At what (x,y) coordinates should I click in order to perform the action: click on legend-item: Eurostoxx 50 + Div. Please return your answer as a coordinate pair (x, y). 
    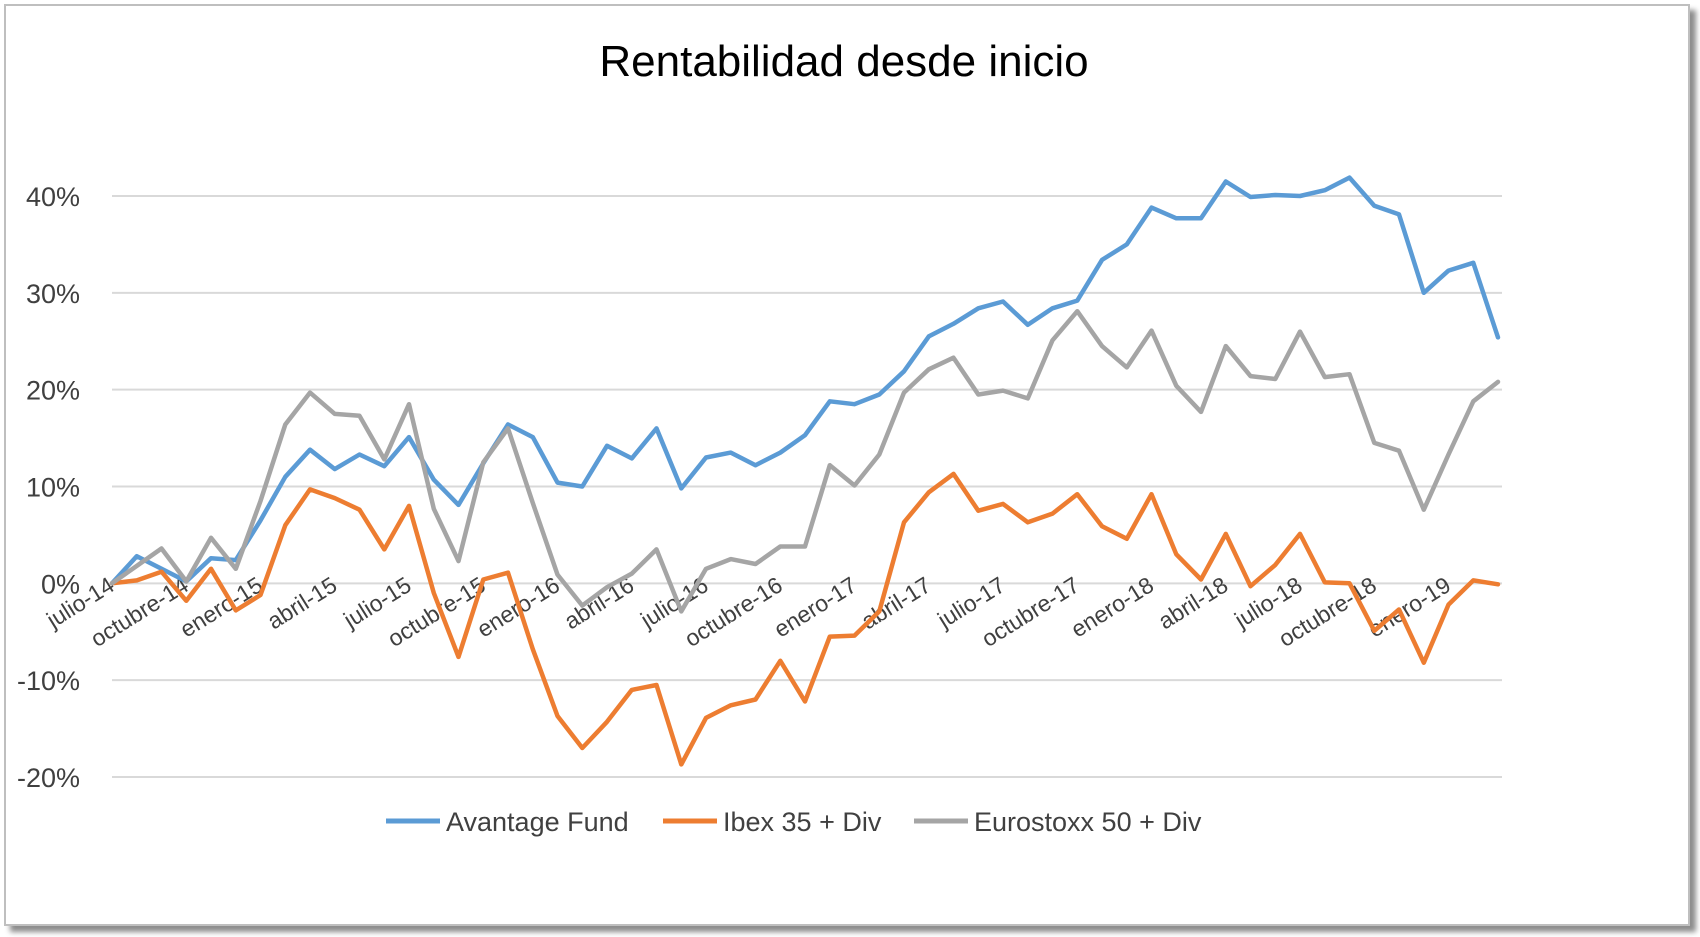
    Looking at the image, I should click on (1058, 822).